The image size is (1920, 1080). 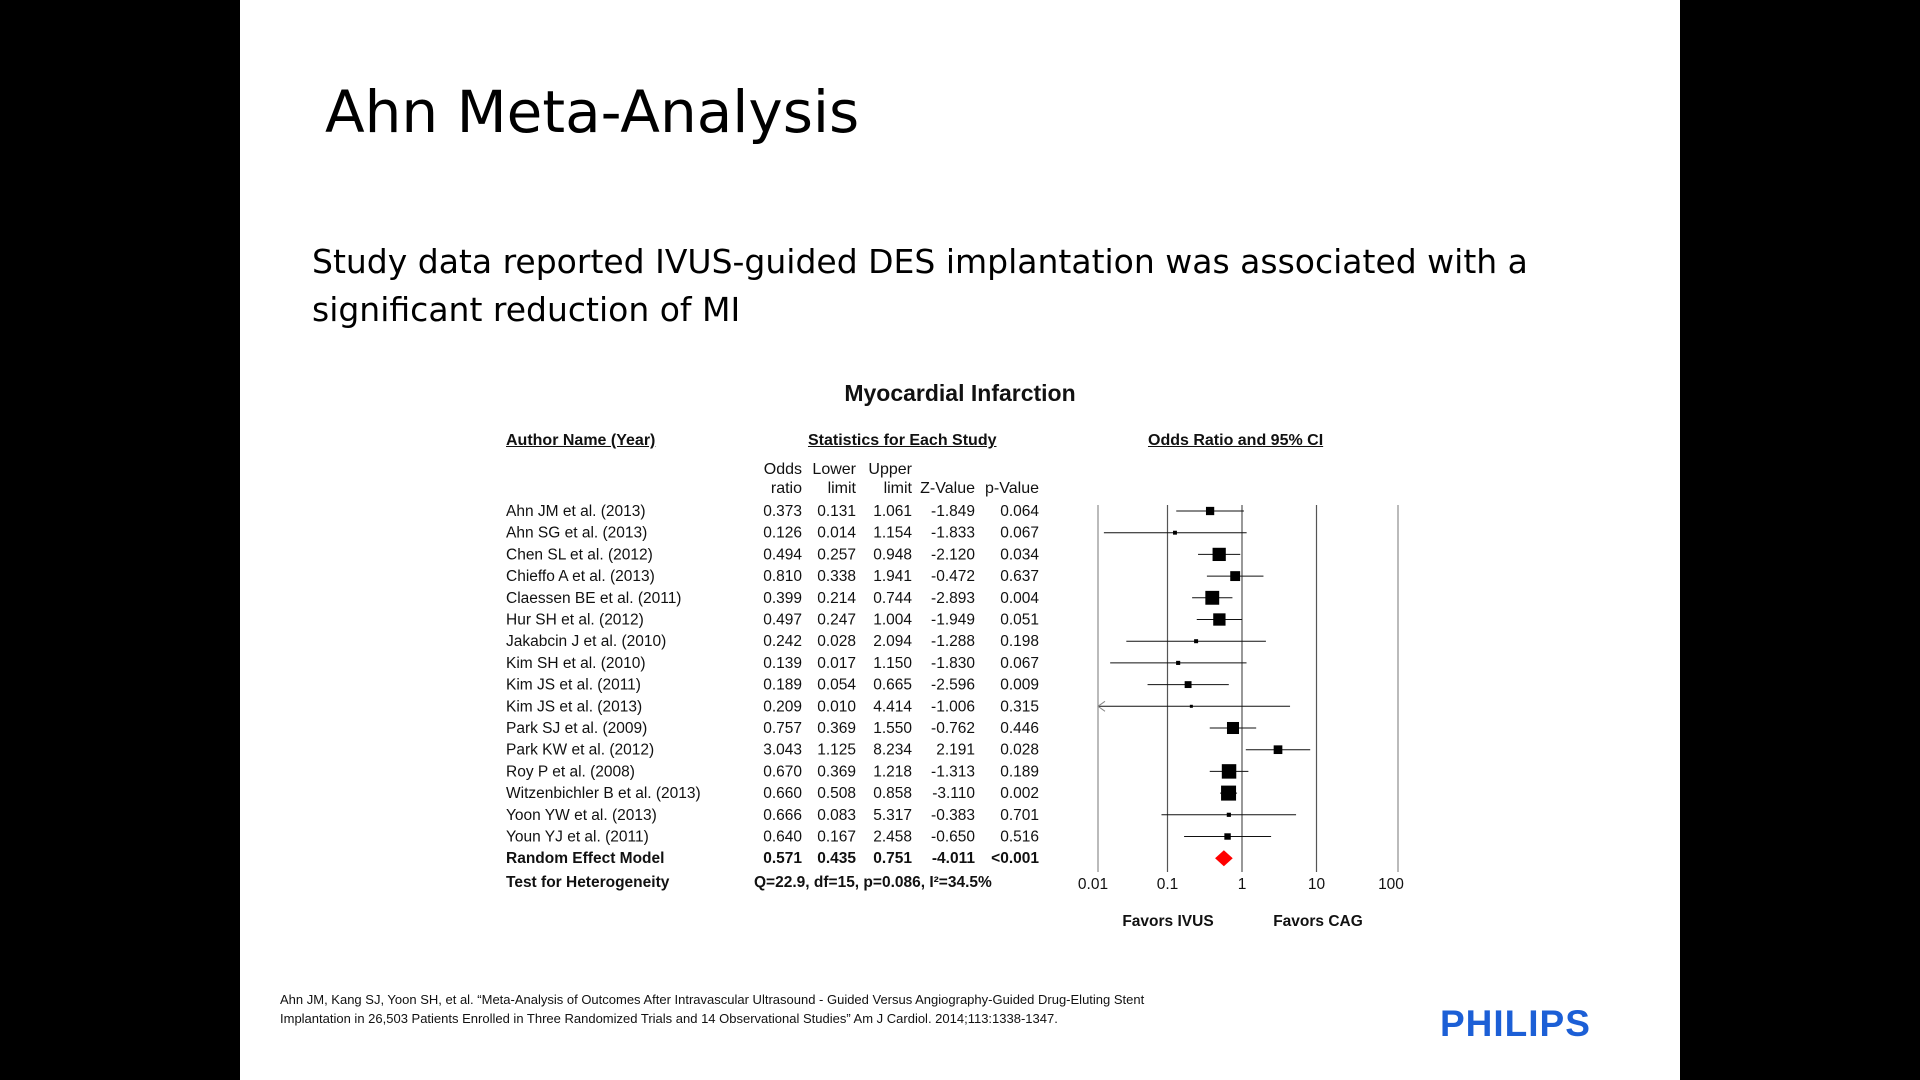 What do you see at coordinates (892, 641) in the screenshot?
I see `study-6-upper: 2.094` at bounding box center [892, 641].